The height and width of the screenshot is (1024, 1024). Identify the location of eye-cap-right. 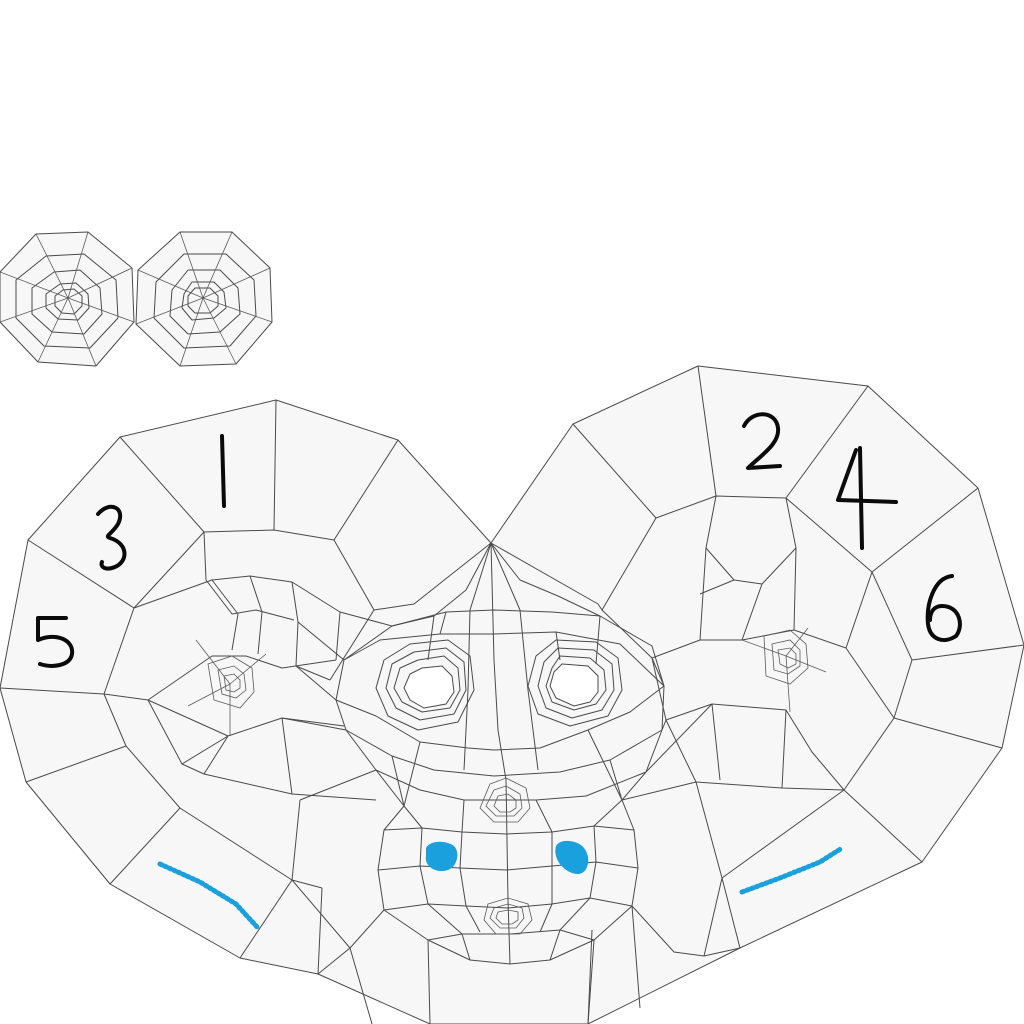
(204, 299).